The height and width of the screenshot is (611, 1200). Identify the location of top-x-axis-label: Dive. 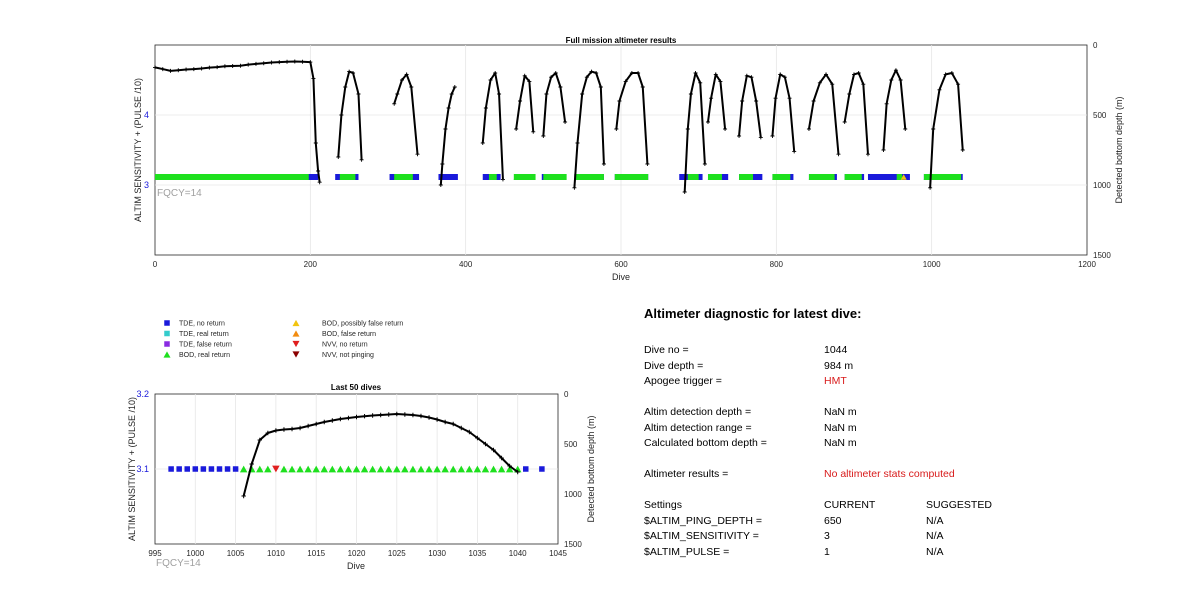
(621, 277).